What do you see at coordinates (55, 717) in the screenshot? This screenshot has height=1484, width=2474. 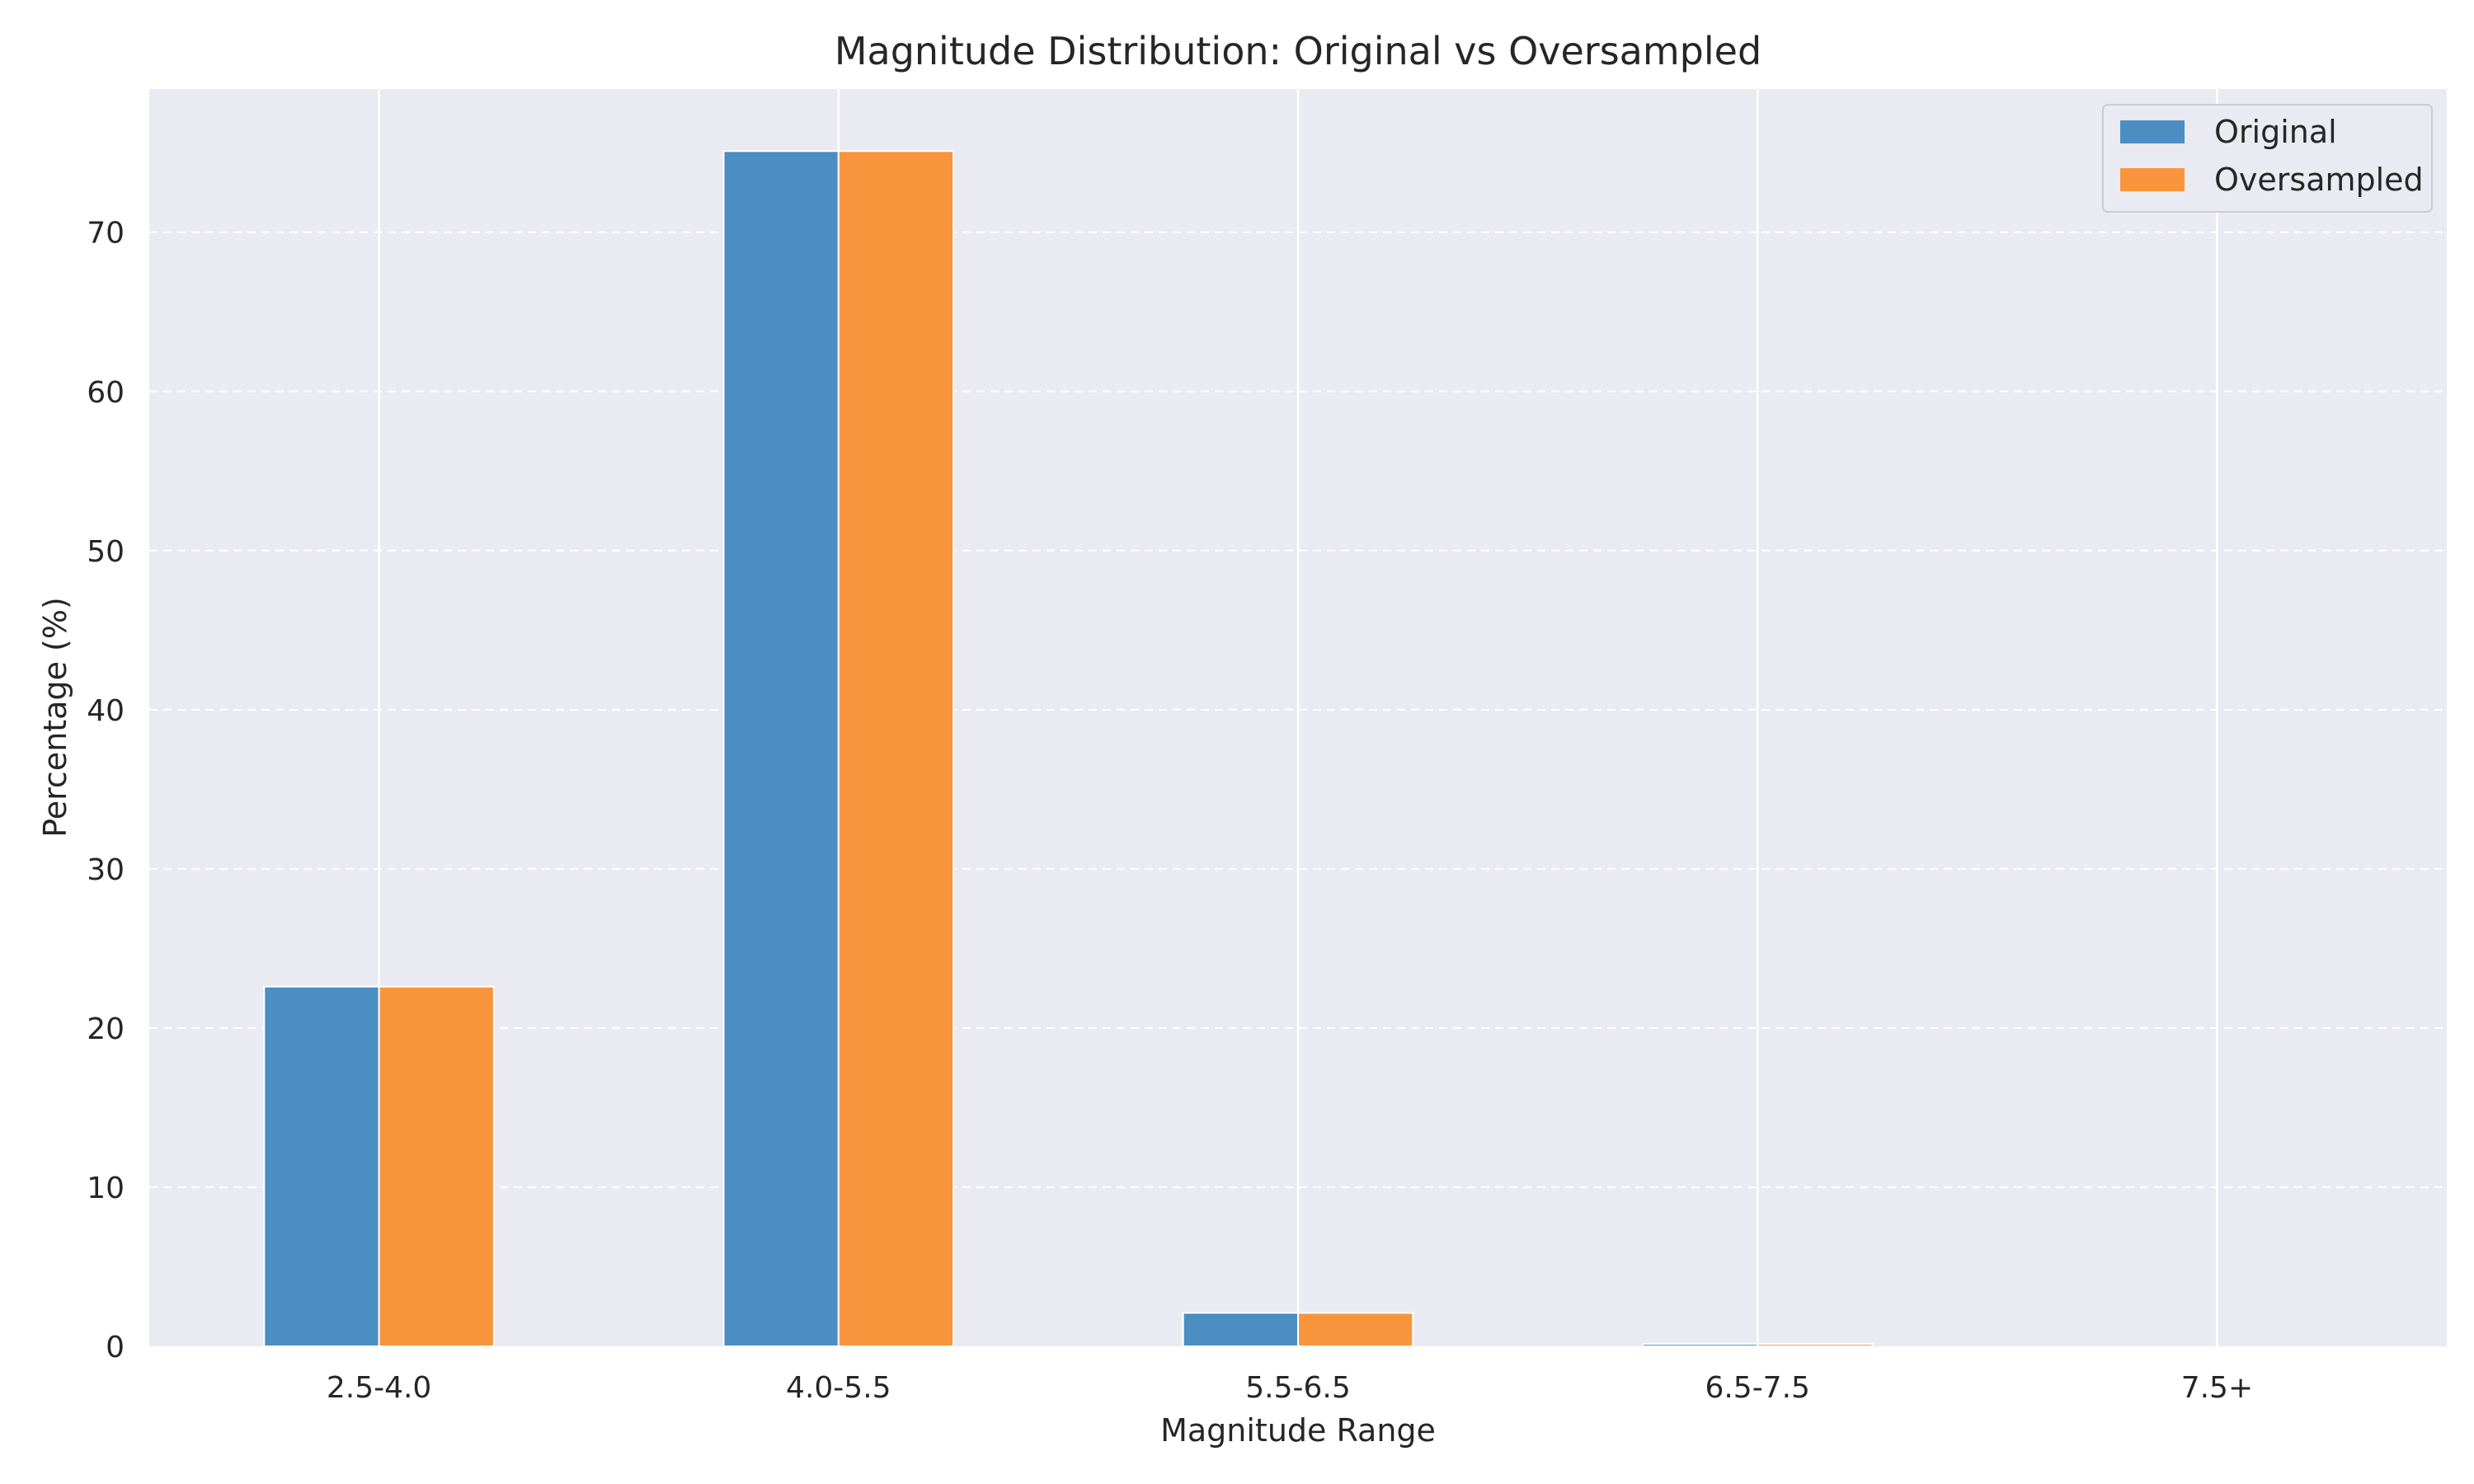 I see `y-axis-title: Percentage (%)` at bounding box center [55, 717].